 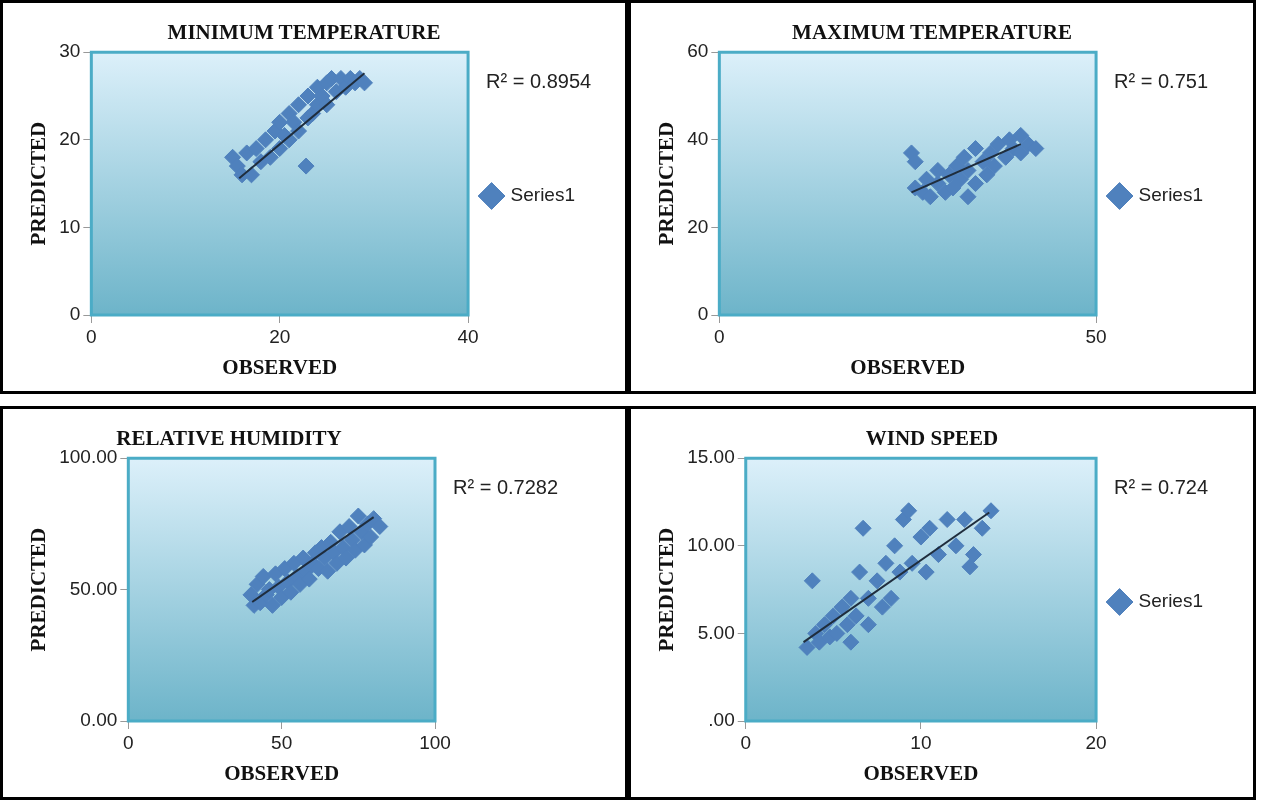 I want to click on y-tick-label: 15.00, so click(x=711, y=457).